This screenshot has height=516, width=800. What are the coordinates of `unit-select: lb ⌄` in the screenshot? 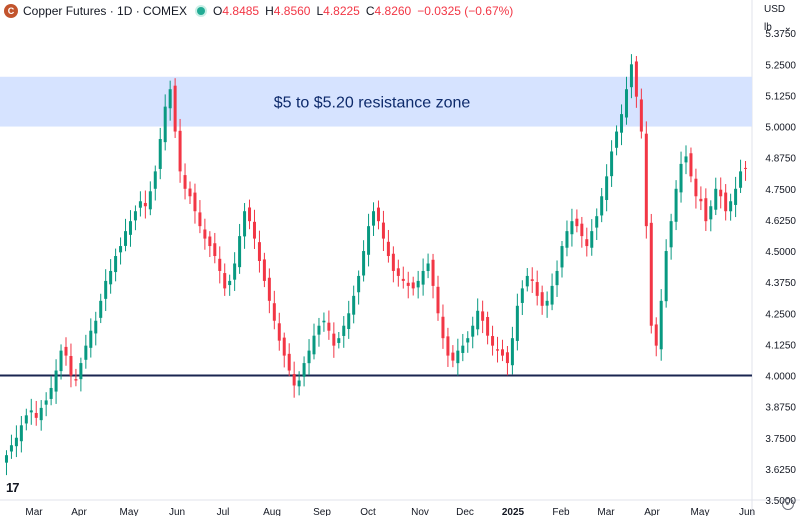 It's located at (778, 27).